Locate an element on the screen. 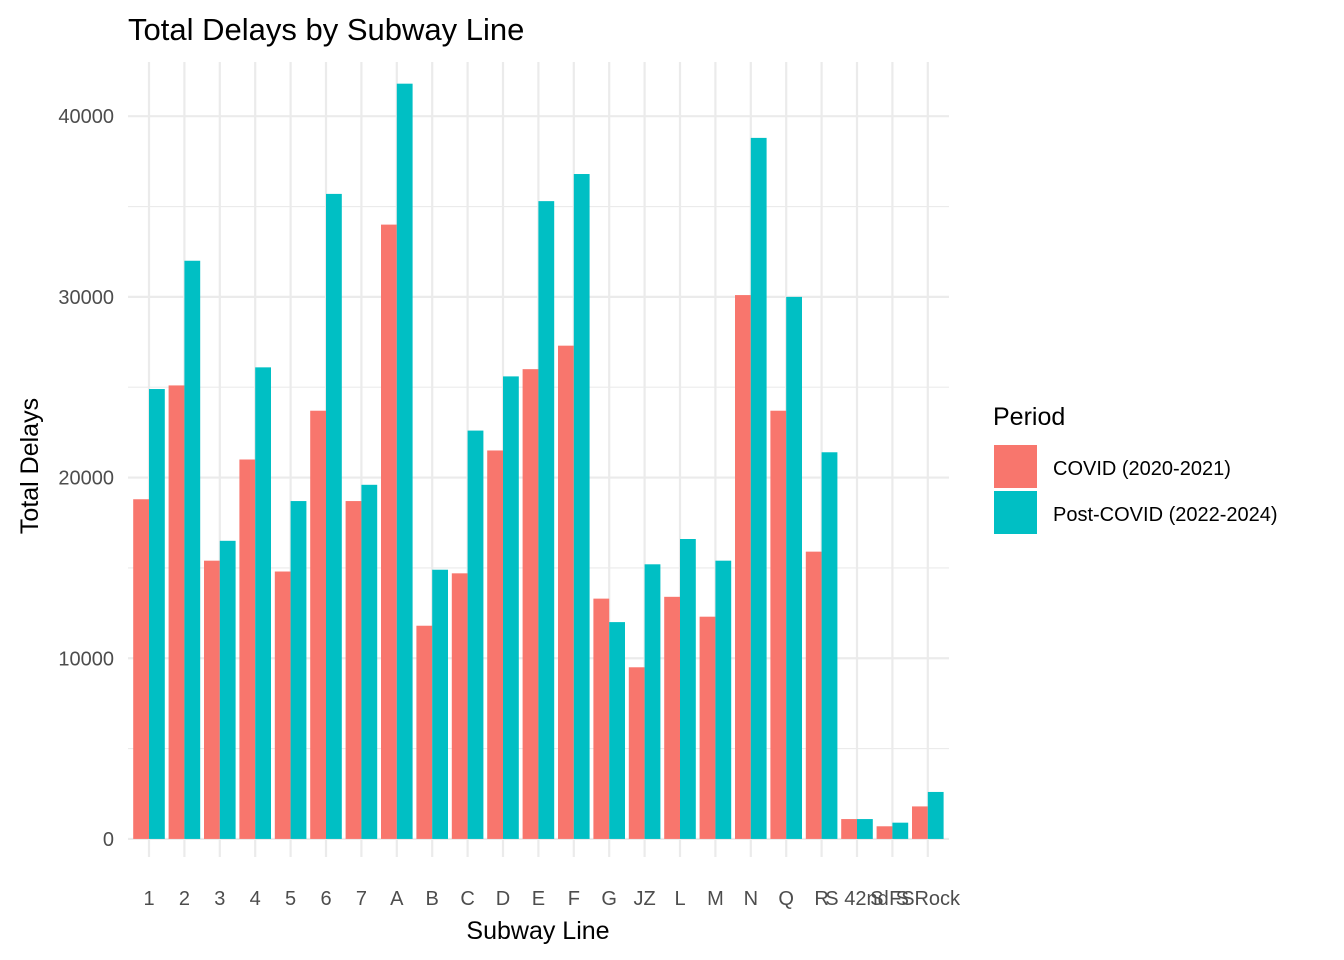 The height and width of the screenshot is (960, 1344). x-tick-label: F is located at coordinates (574, 899).